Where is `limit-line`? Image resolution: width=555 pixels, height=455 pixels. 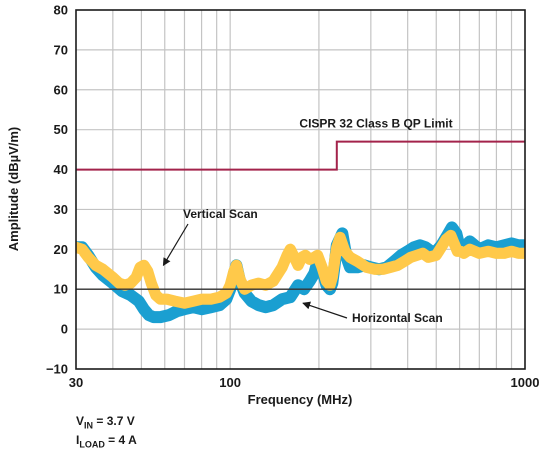 limit-line is located at coordinates (300, 155).